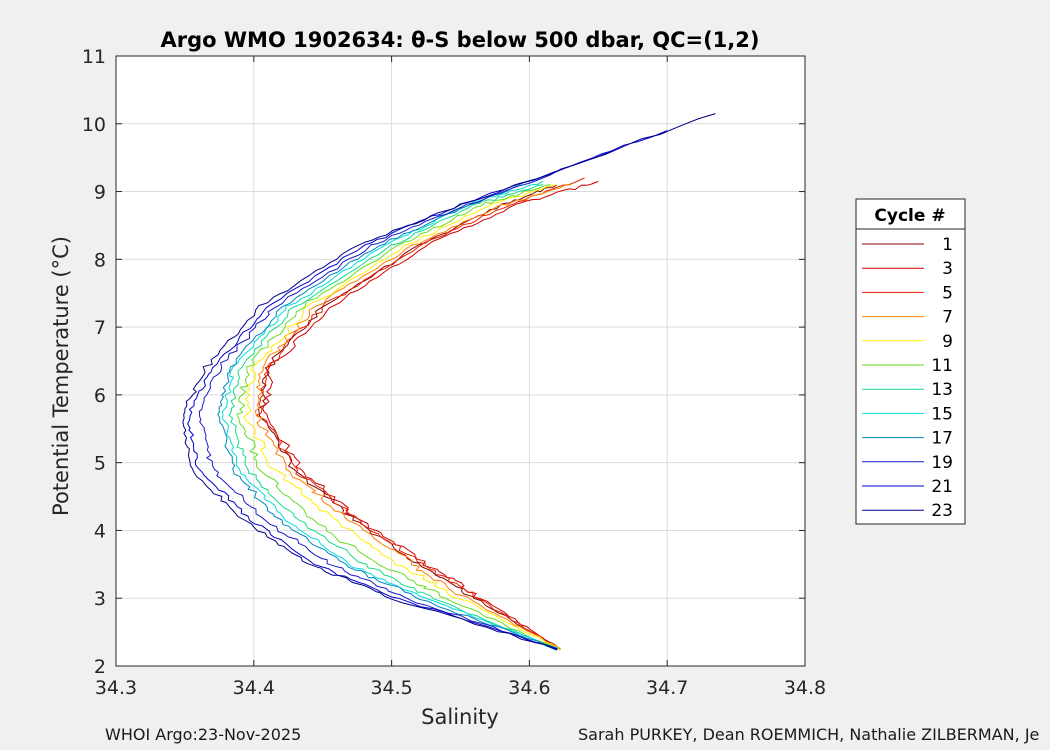  Describe the element at coordinates (100, 531) in the screenshot. I see `y-tick-label: 4` at that location.